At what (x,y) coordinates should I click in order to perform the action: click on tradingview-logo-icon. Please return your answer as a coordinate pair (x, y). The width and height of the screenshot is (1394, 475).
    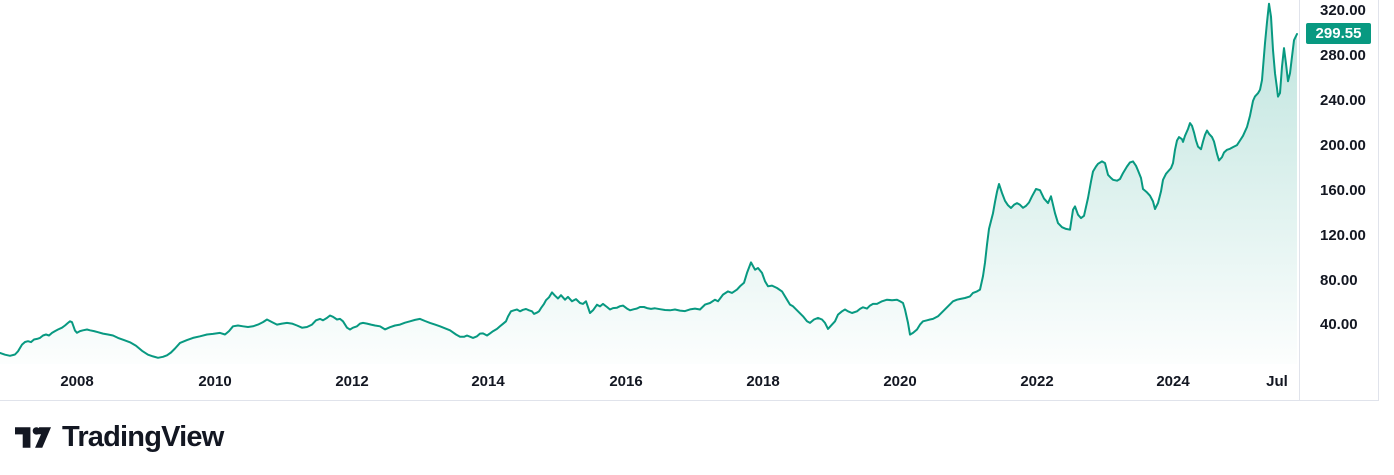
    Looking at the image, I should click on (33, 437).